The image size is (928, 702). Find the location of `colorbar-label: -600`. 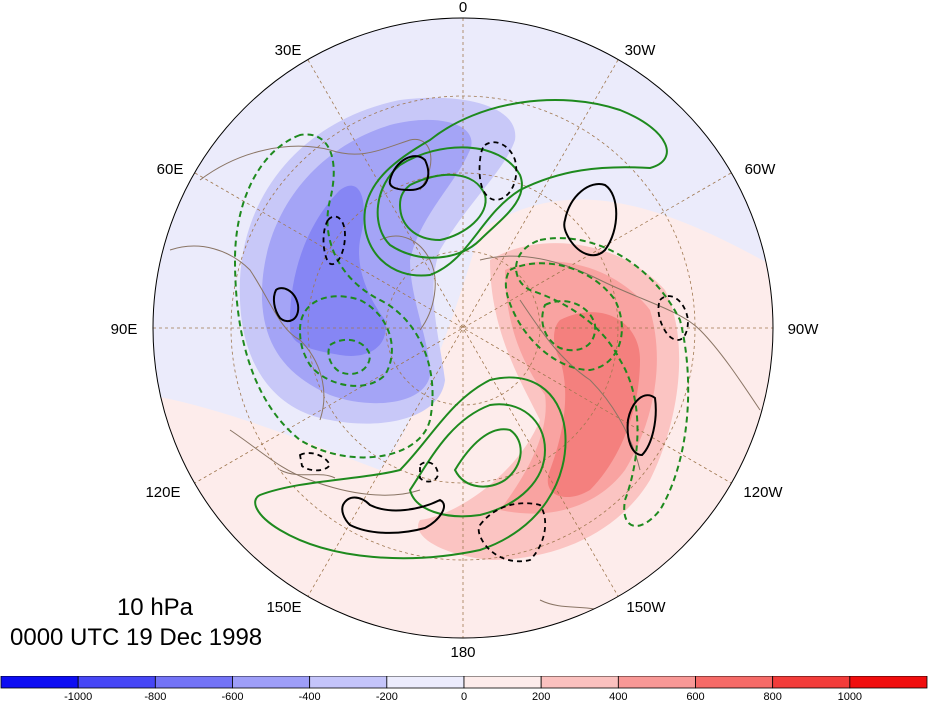

colorbar-label: -600 is located at coordinates (232, 696).